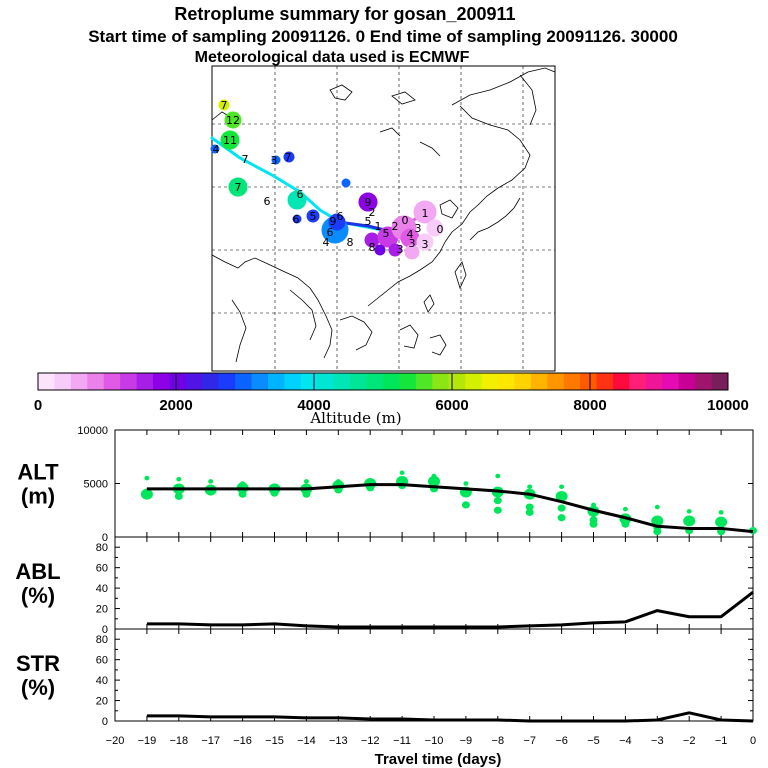 The image size is (768, 768). Describe the element at coordinates (210, 741) in the screenshot. I see `x-tick-label: −17` at that location.